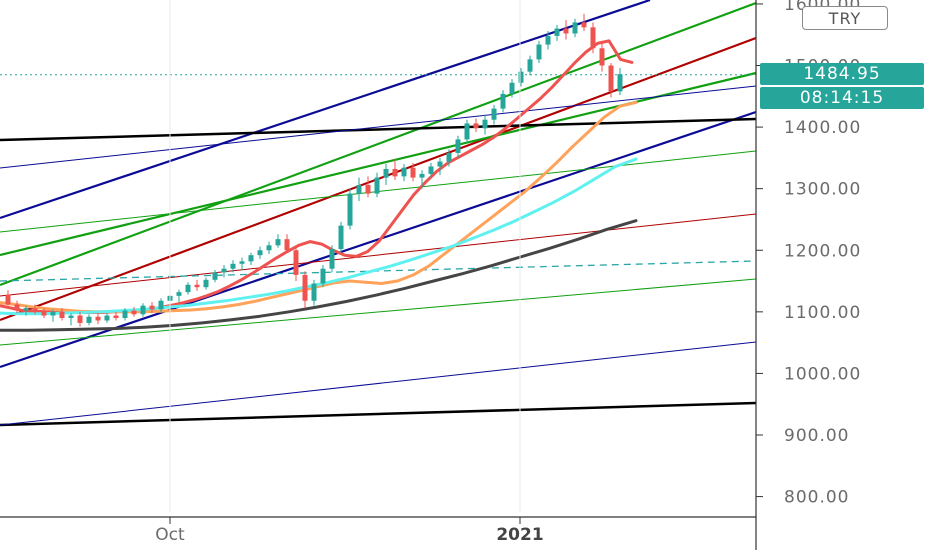  I want to click on y-tick-label: 1300.00, so click(822, 190).